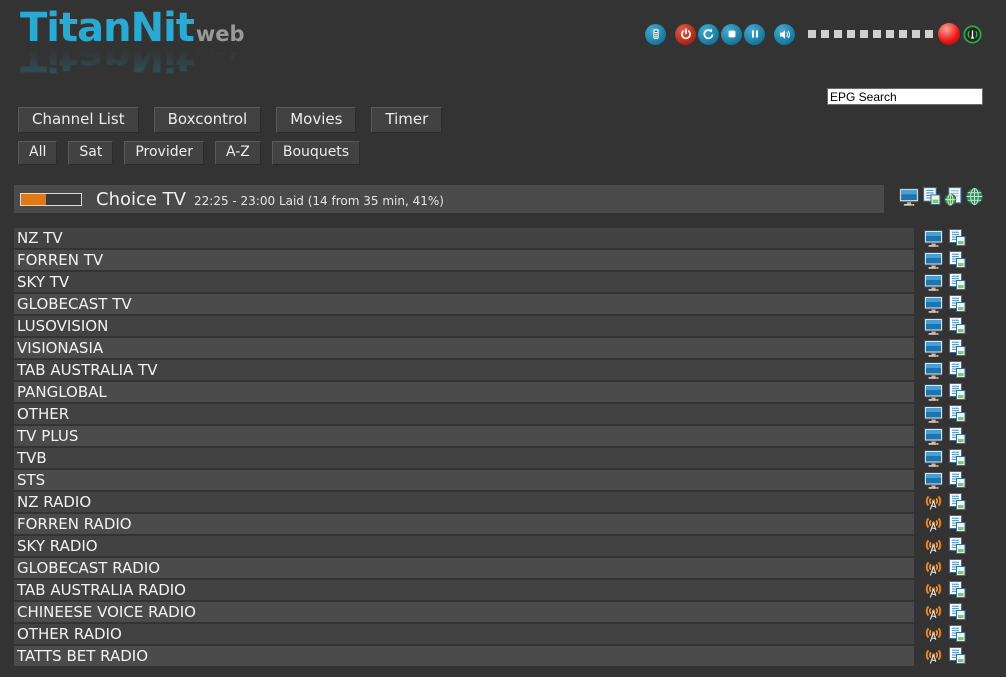 This screenshot has width=1006, height=677. I want to click on channel-row: TV PLUS, so click(490, 436).